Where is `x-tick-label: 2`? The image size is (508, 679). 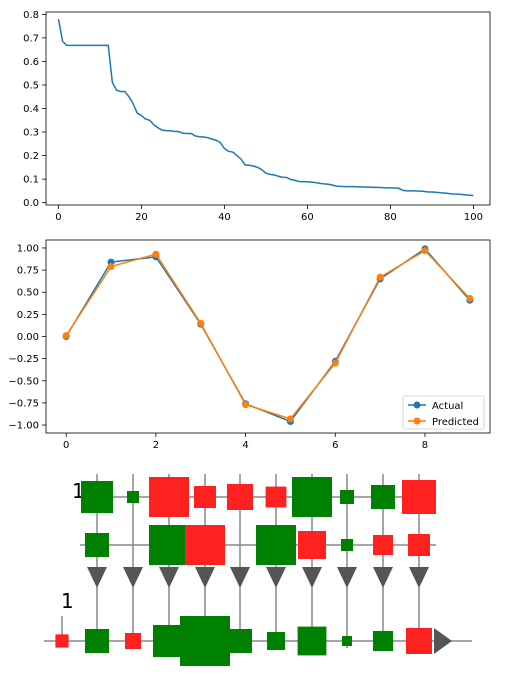
x-tick-label: 2 is located at coordinates (156, 445).